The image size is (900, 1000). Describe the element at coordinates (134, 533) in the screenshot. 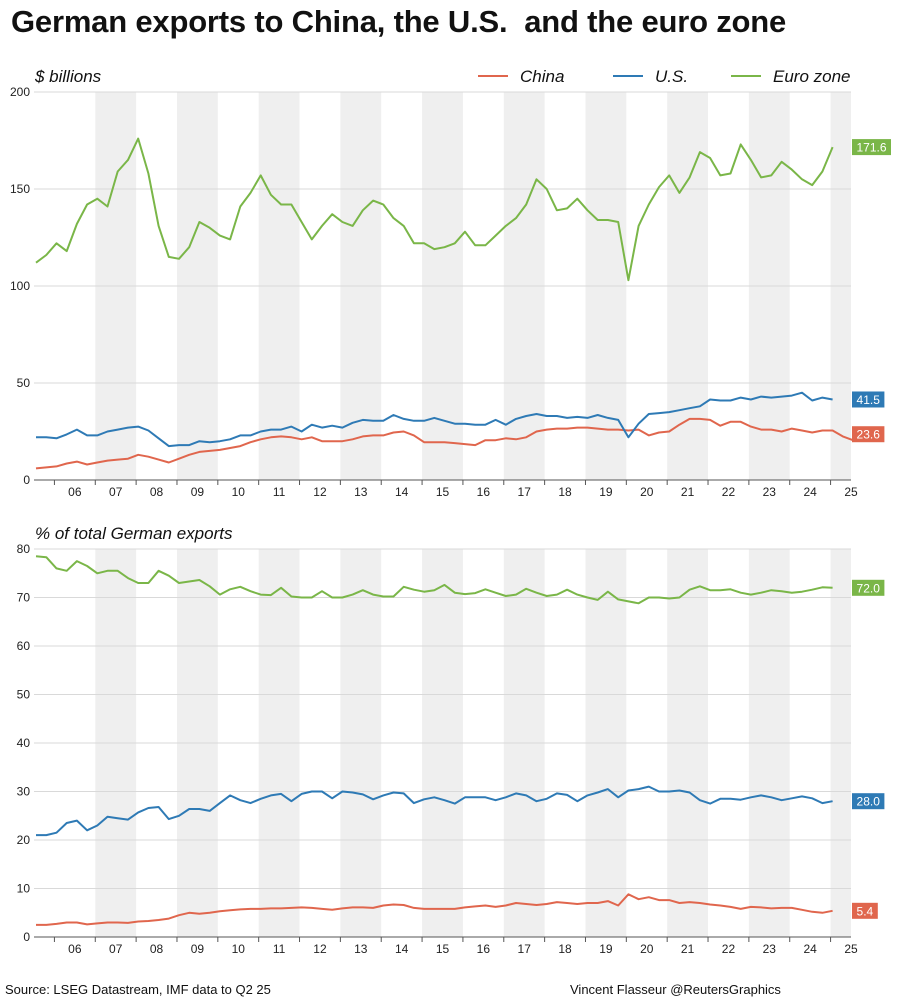

I see `y-axis-label: % of total German exports` at that location.